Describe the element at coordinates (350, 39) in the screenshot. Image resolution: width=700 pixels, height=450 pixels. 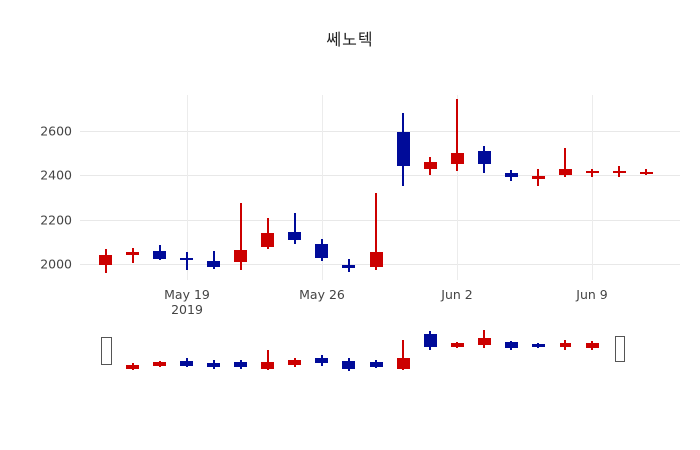
I see `chart-title: 쎄노텍` at that location.